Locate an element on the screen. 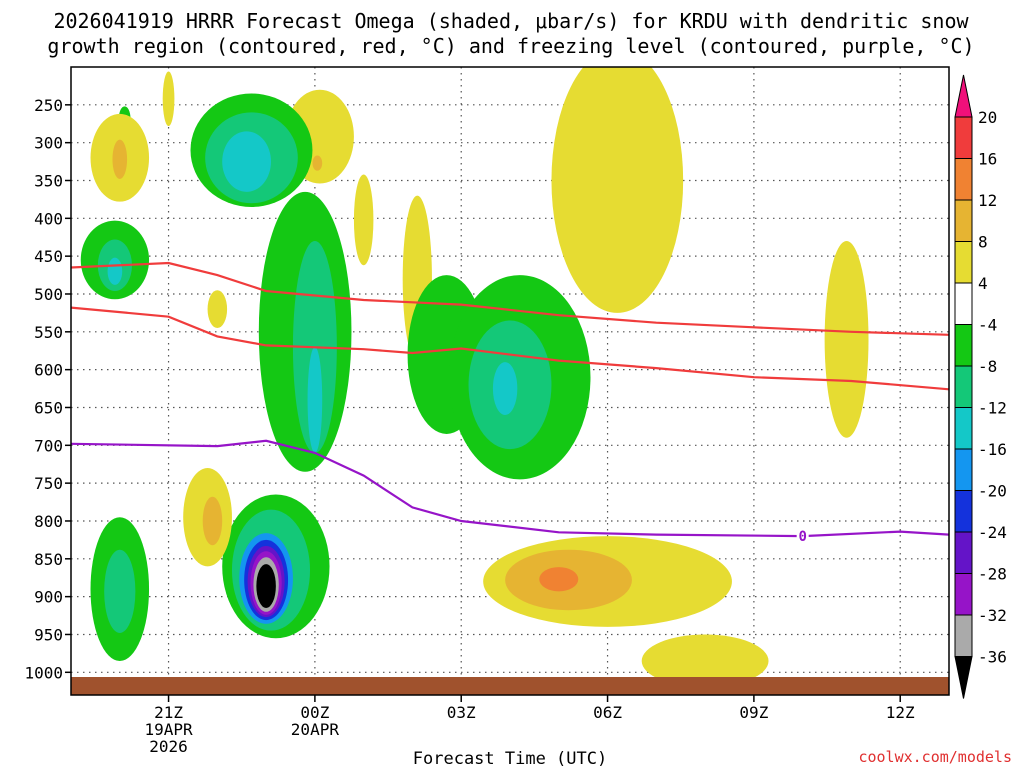 The width and height of the screenshot is (1024, 768). colorbar-label-11: -28 is located at coordinates (992, 574).